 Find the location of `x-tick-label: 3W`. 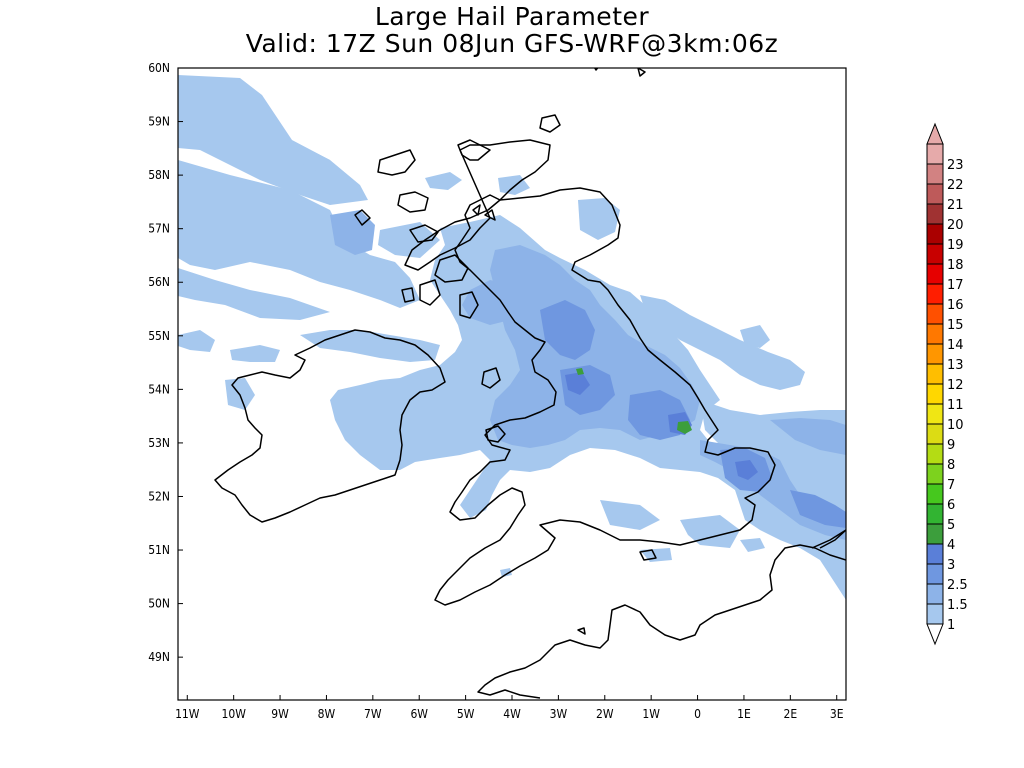

x-tick-label: 3W is located at coordinates (559, 714).